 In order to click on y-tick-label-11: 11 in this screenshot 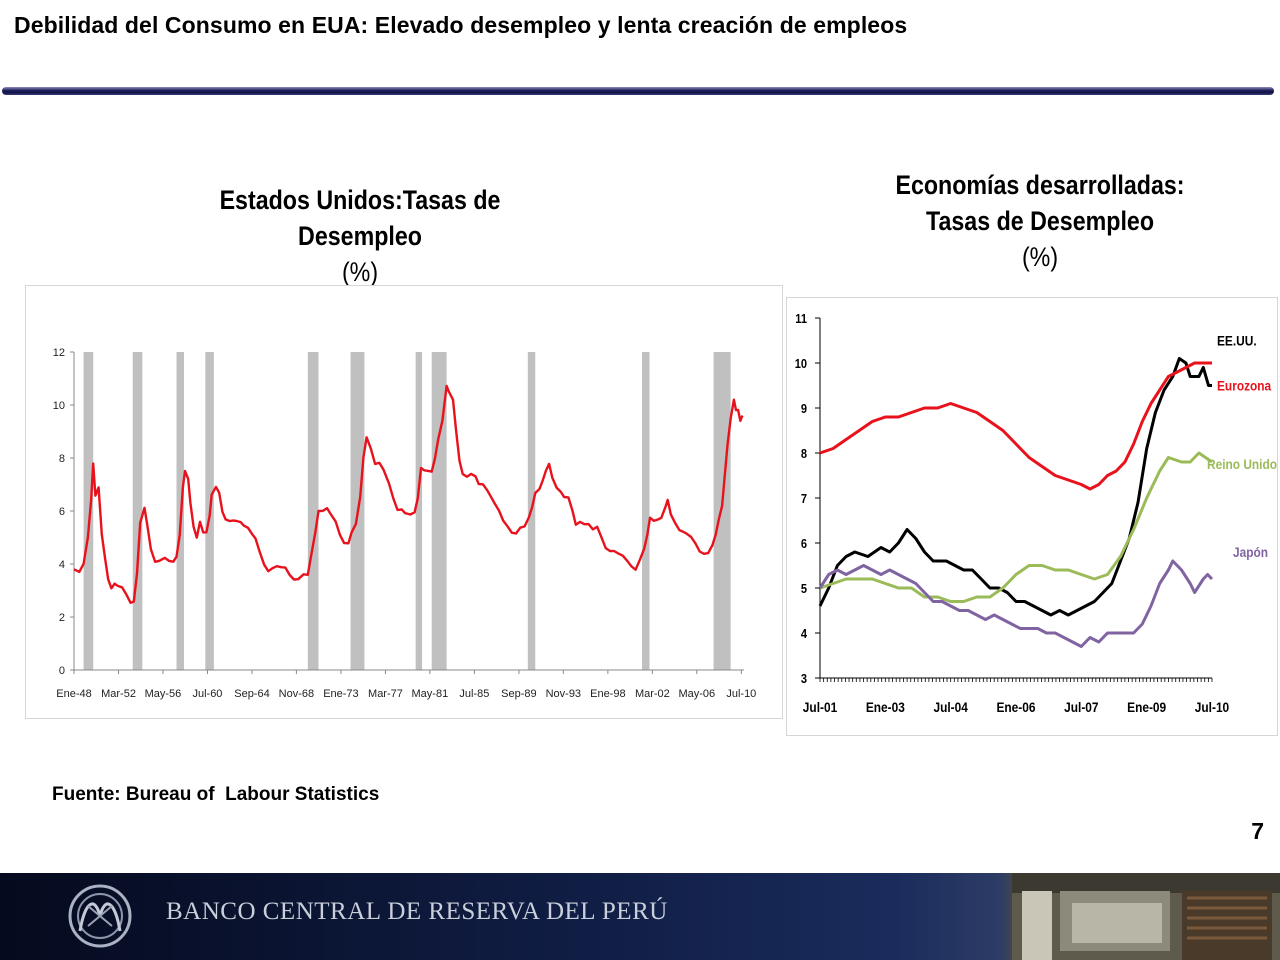, I will do `click(801, 318)`.